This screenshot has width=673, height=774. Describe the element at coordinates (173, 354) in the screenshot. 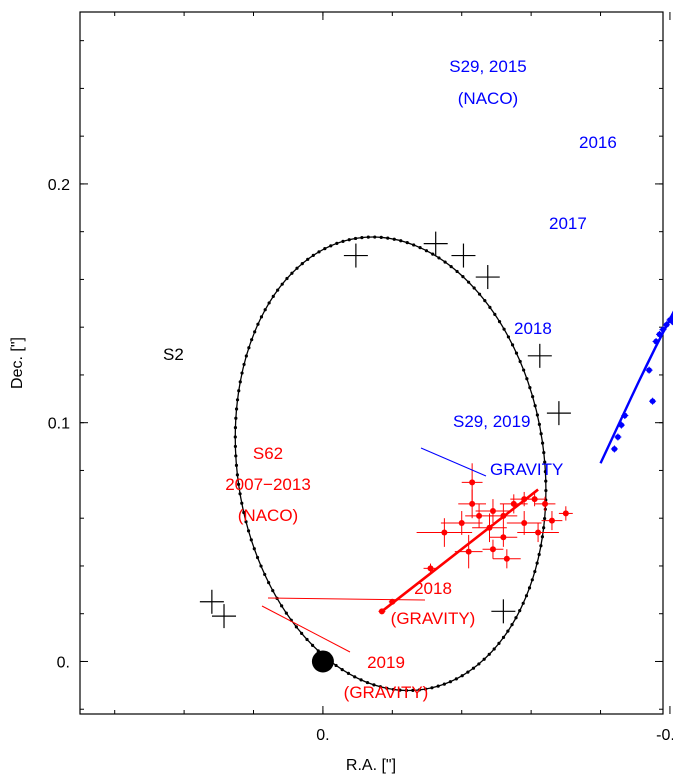

I see `s2-label: S2` at that location.